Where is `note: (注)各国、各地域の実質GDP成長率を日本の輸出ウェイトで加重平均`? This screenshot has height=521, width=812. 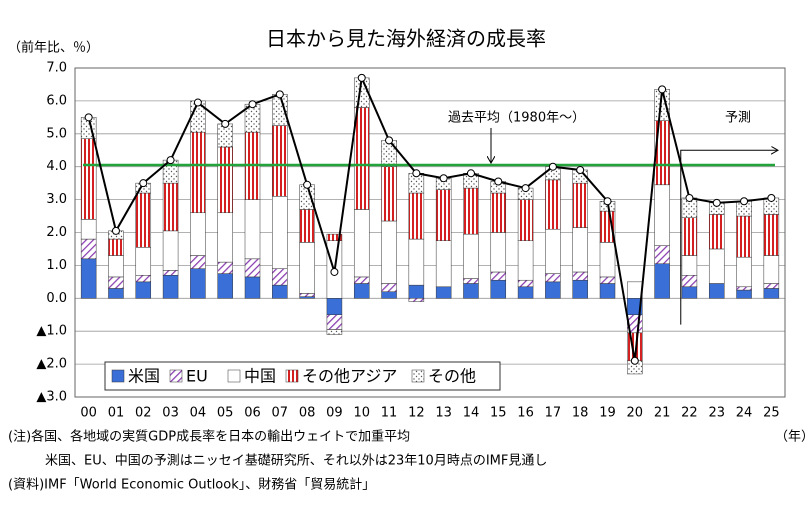 note: (注)各国、各地域の実質GDP成長率を日本の輸出ウェイトで加重平均 is located at coordinates (209, 437).